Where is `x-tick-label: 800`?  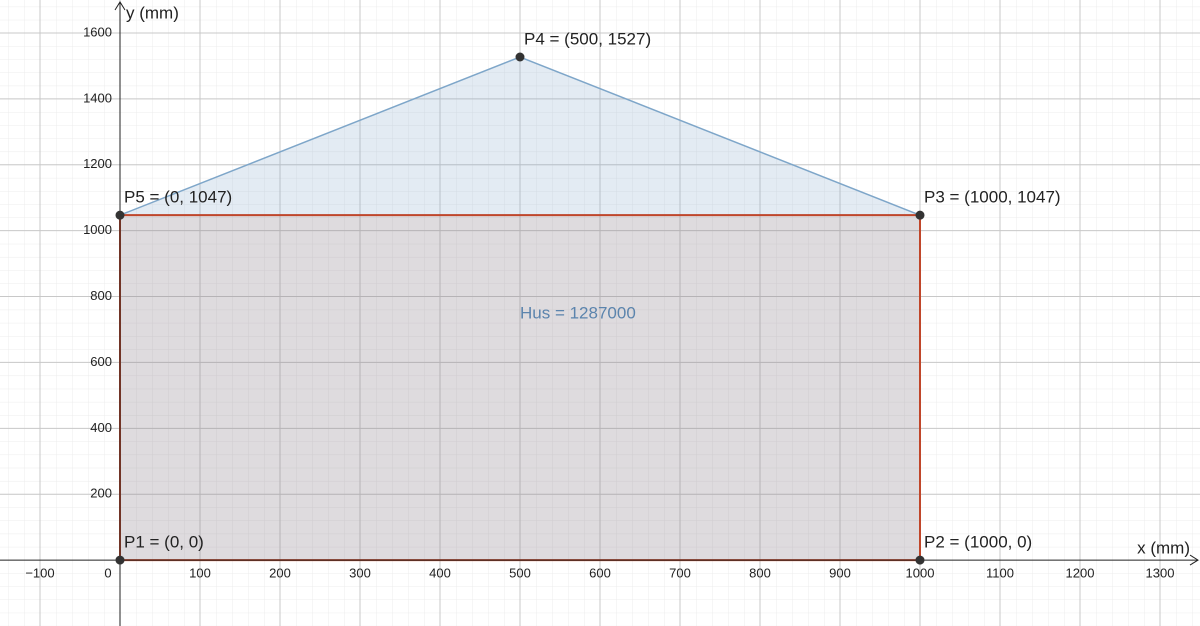
x-tick-label: 800 is located at coordinates (760, 573).